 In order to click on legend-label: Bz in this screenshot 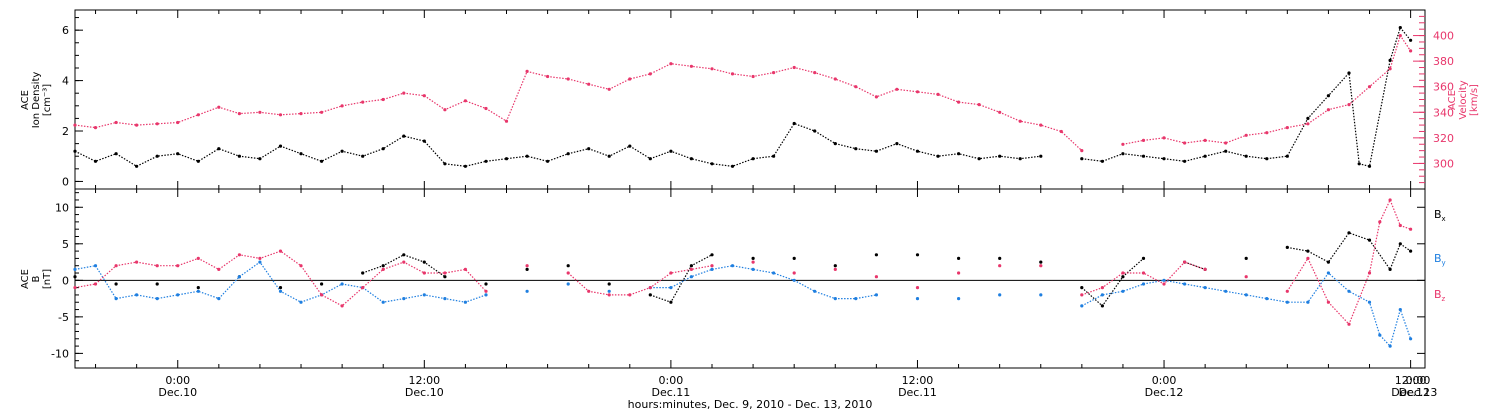, I will do `click(1440, 295)`.